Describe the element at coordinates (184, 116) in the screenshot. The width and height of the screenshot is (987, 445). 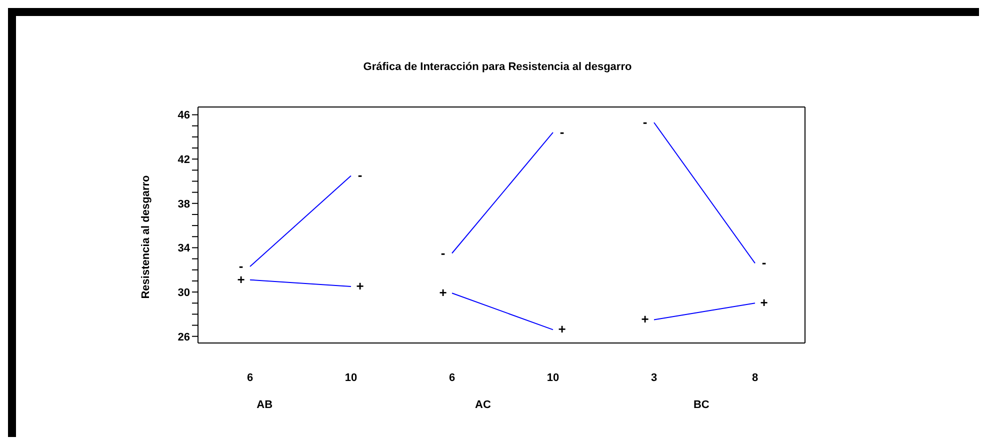
I see `y-tick-label: 46` at that location.